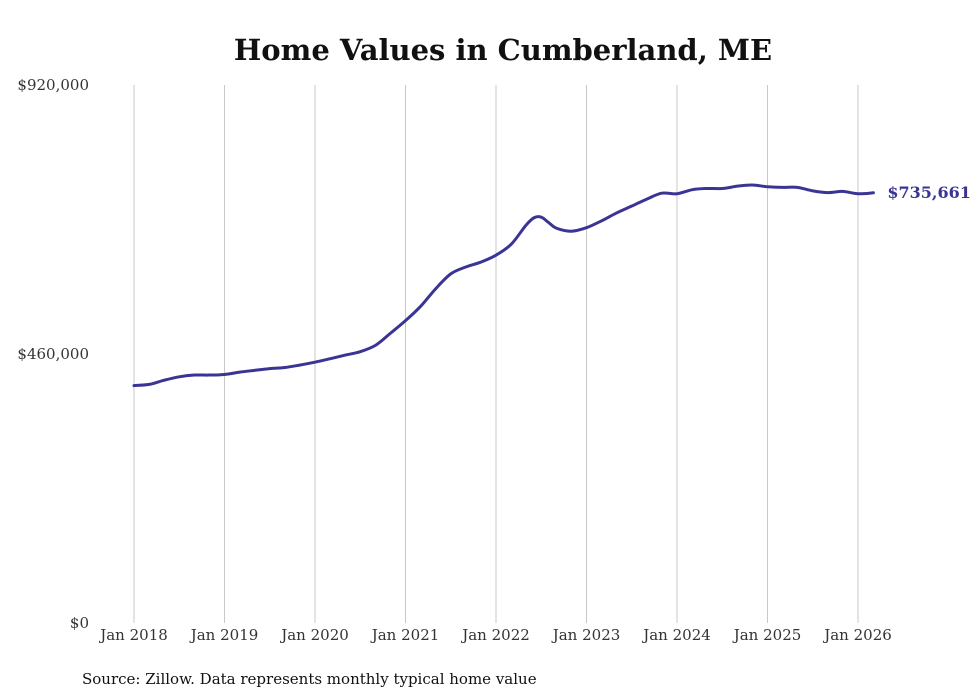 The height and width of the screenshot is (699, 980). I want to click on y-tick-label: $920,000, so click(53, 85).